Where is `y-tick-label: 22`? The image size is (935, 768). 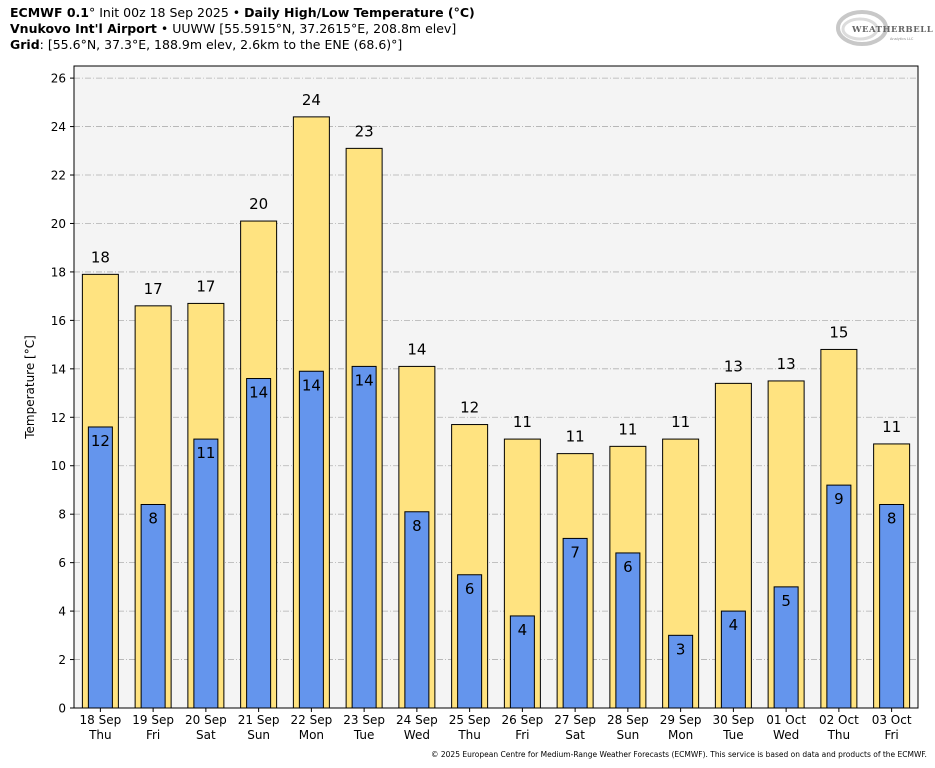
y-tick-label: 22 is located at coordinates (58, 176).